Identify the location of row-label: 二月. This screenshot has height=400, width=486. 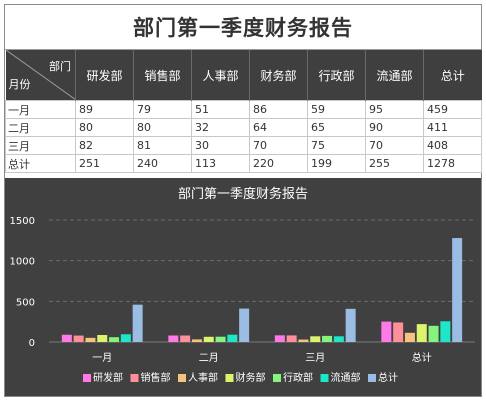
(40, 127).